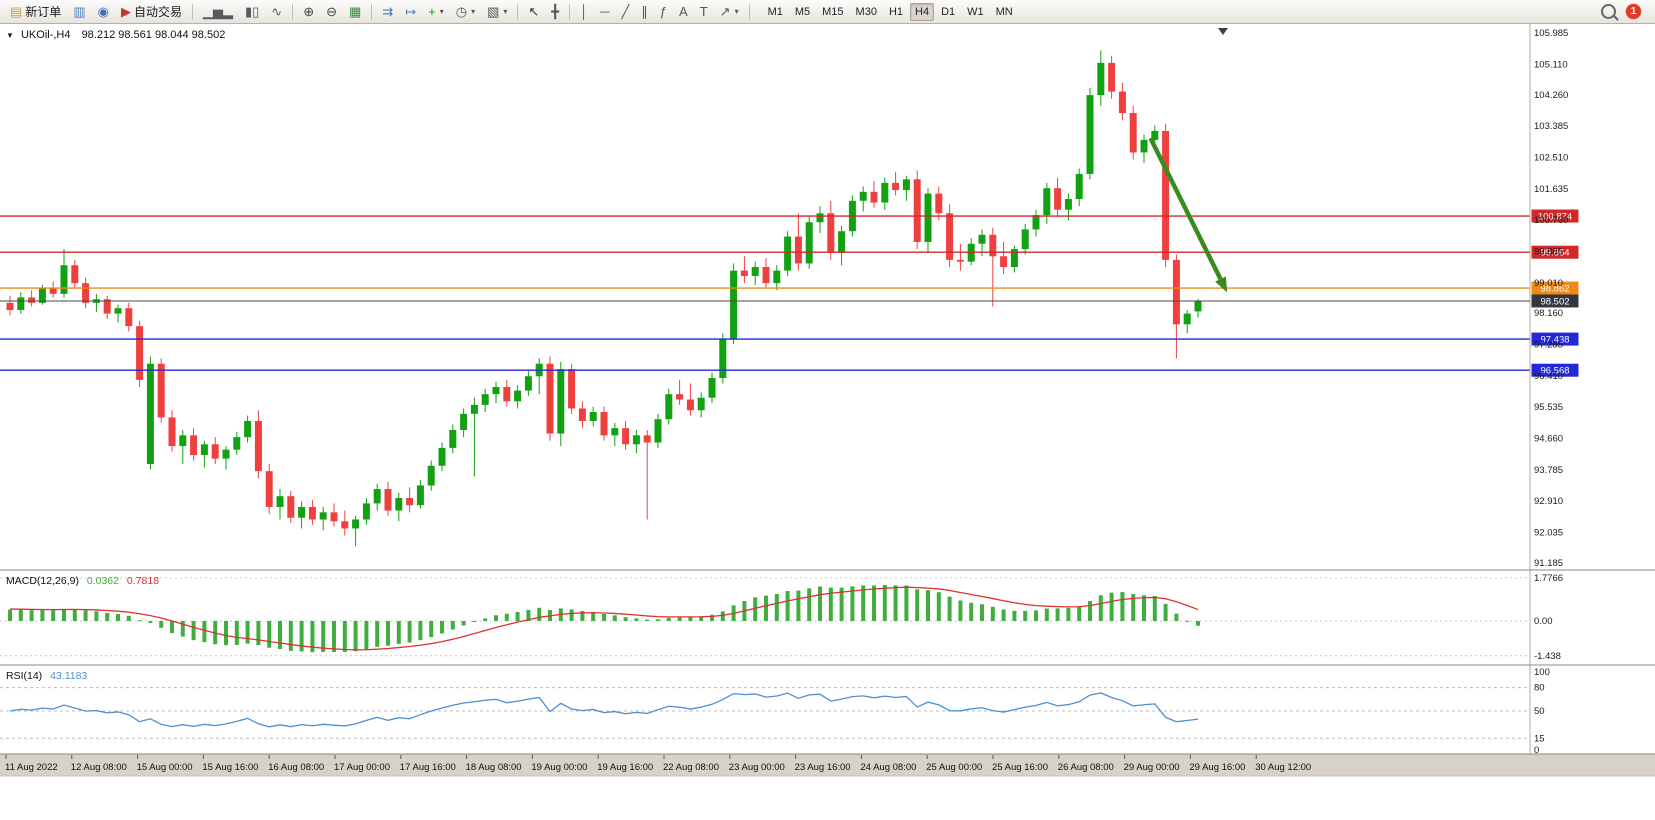  What do you see at coordinates (765, 709) in the screenshot?
I see `rsi-pane` at bounding box center [765, 709].